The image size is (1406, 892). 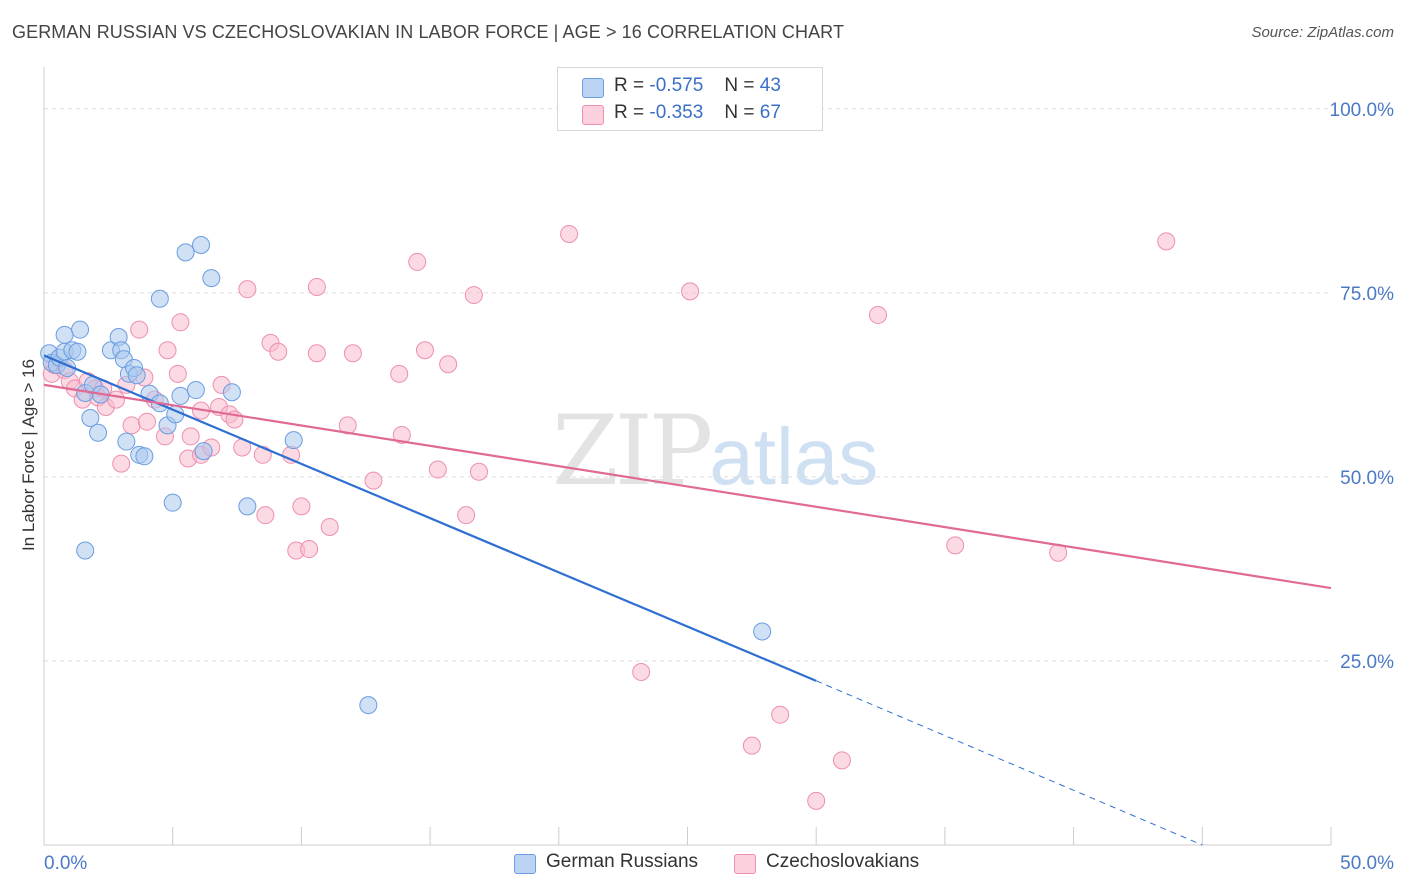 I want to click on watermark-atlas: atlas, so click(x=794, y=456).